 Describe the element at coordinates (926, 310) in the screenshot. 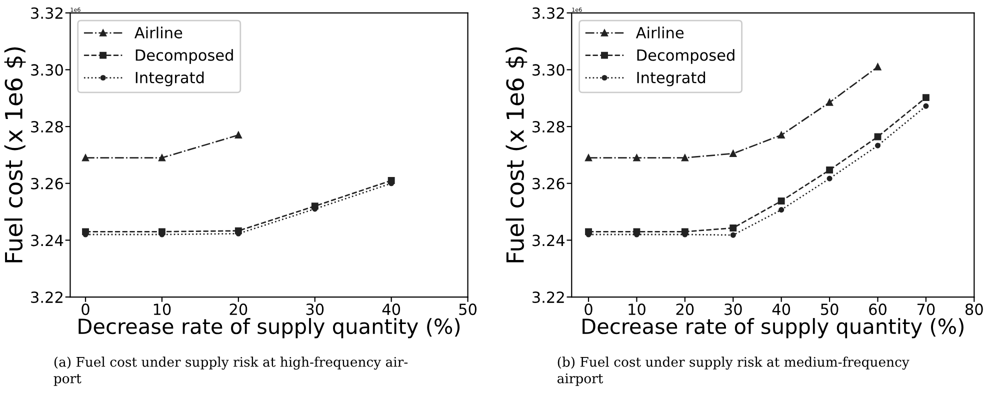

I see `x-tick-label: 70` at that location.